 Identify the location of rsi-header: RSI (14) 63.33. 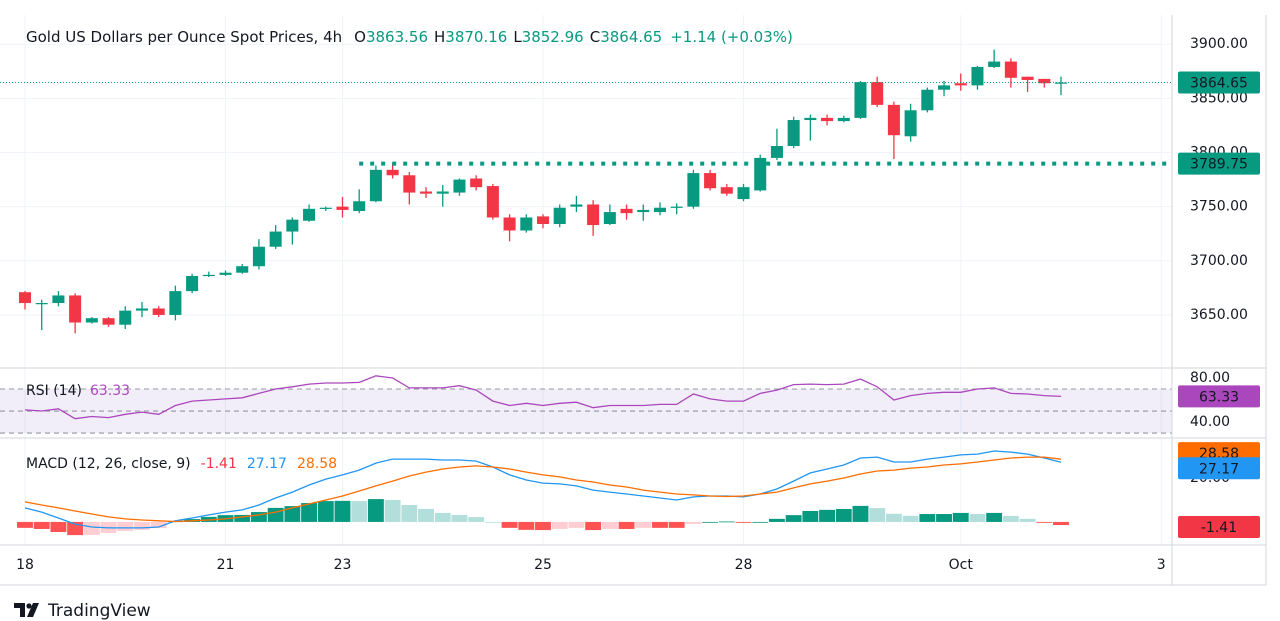
(78, 391).